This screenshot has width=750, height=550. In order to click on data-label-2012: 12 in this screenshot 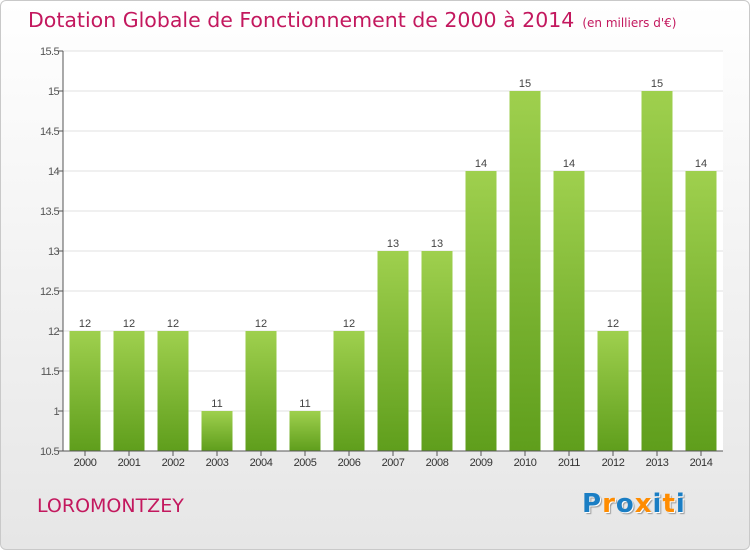, I will do `click(613, 324)`.